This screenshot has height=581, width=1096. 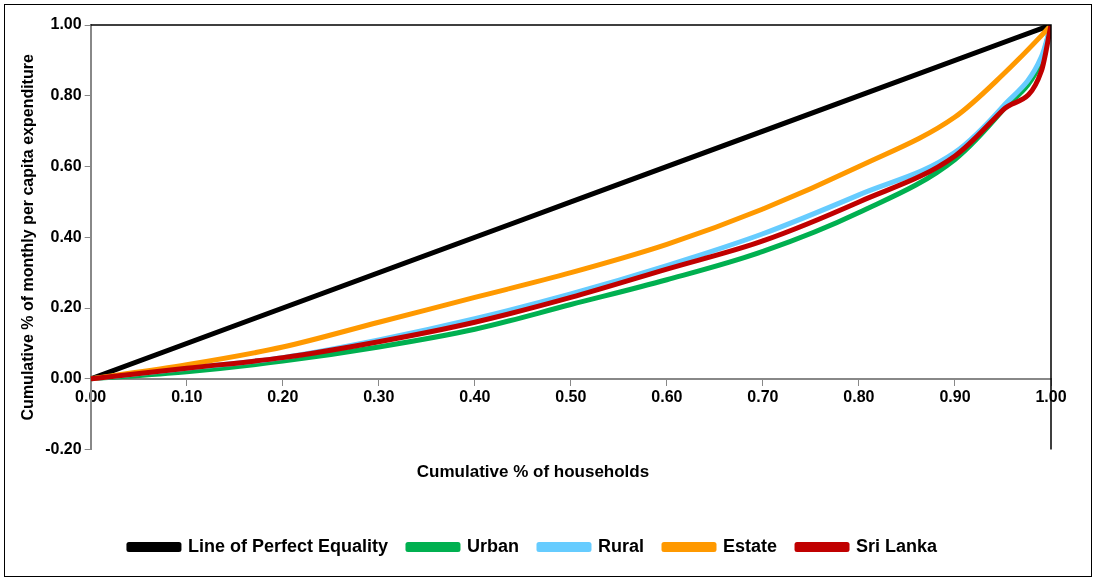 What do you see at coordinates (763, 396) in the screenshot?
I see `x-tick-label: 0.70` at bounding box center [763, 396].